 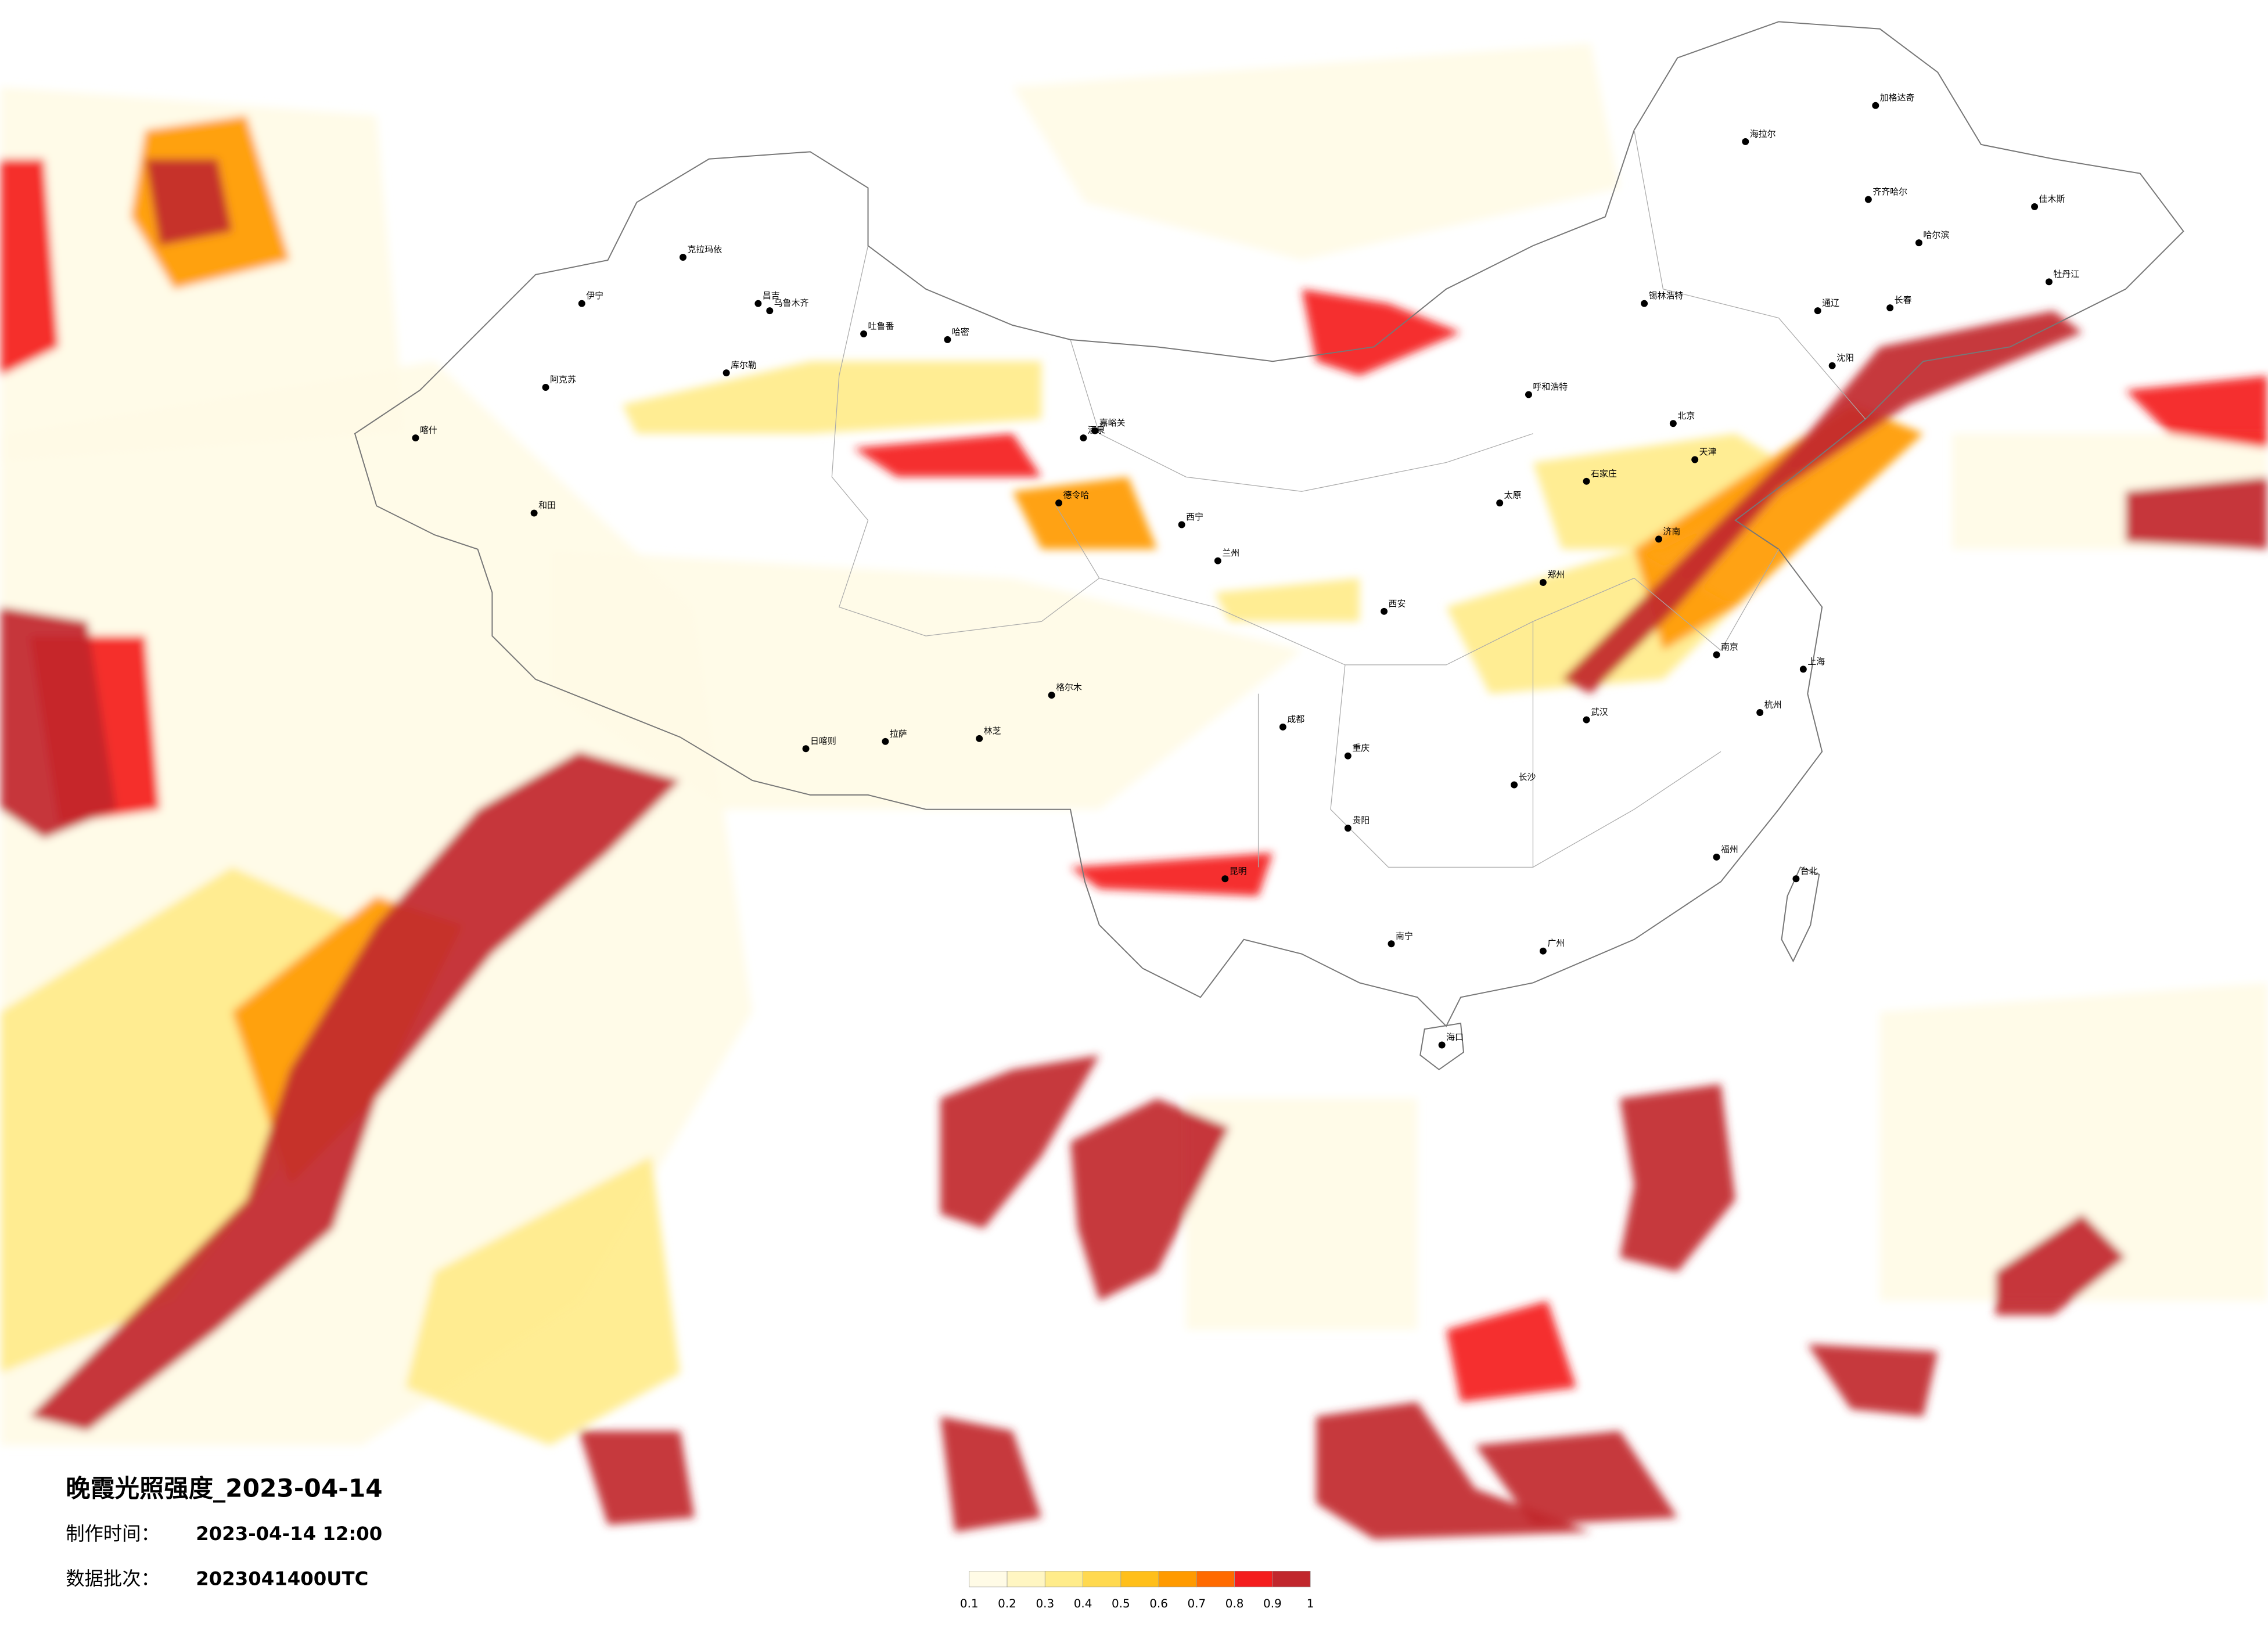 What do you see at coordinates (1404, 936) in the screenshot?
I see `city-label: 南宁` at bounding box center [1404, 936].